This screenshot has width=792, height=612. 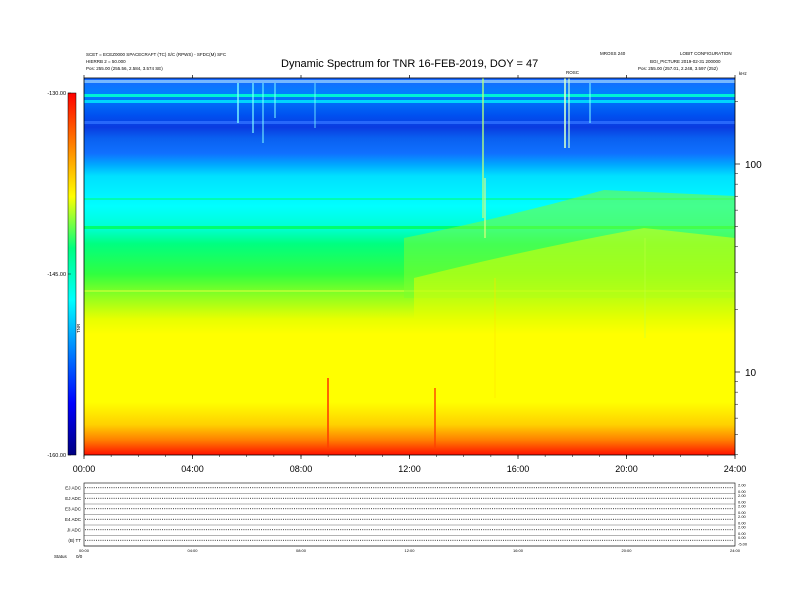 What do you see at coordinates (73, 519) in the screenshot?
I see `housekeeping-row-label: E4 ADC` at bounding box center [73, 519].